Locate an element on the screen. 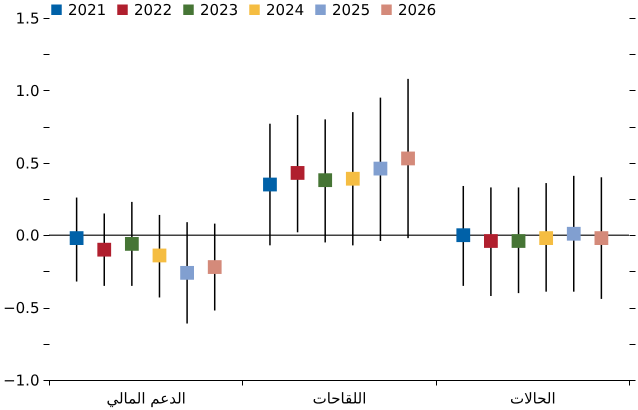  x-tick-label: الدعم المالي is located at coordinates (146, 399).